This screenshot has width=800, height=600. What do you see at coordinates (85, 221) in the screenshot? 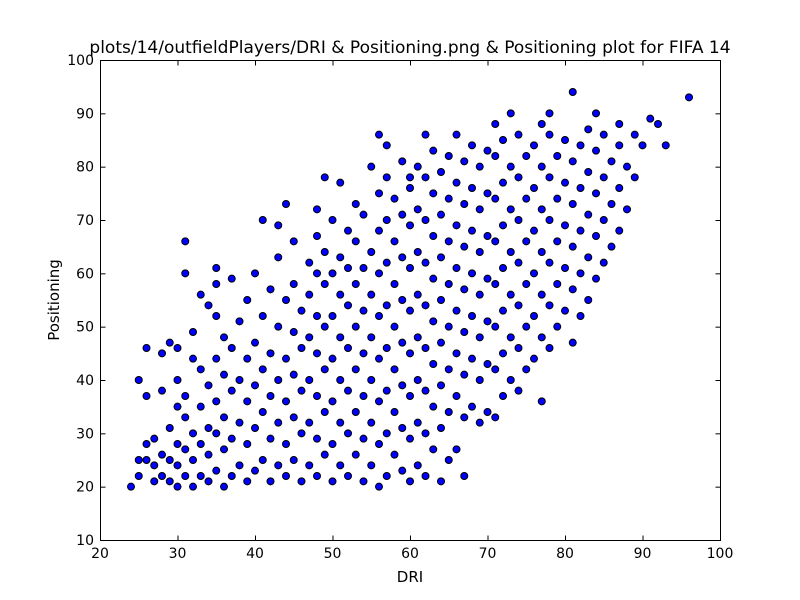
I see `y-tick-label: 70` at bounding box center [85, 221].